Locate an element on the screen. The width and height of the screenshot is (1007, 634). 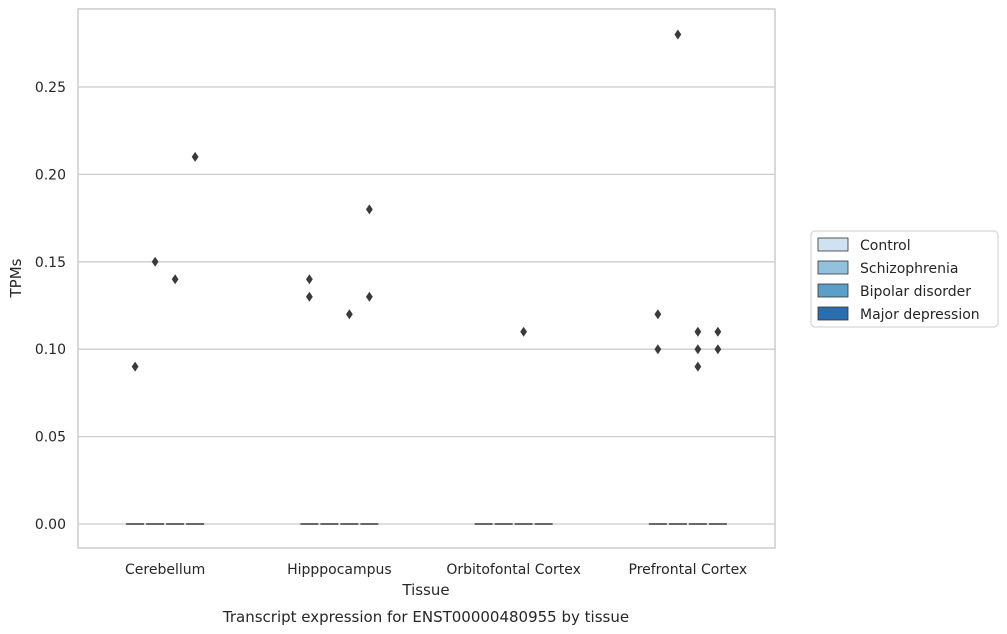
x-tick-label: Orbitofontal Cortex is located at coordinates (513, 570).